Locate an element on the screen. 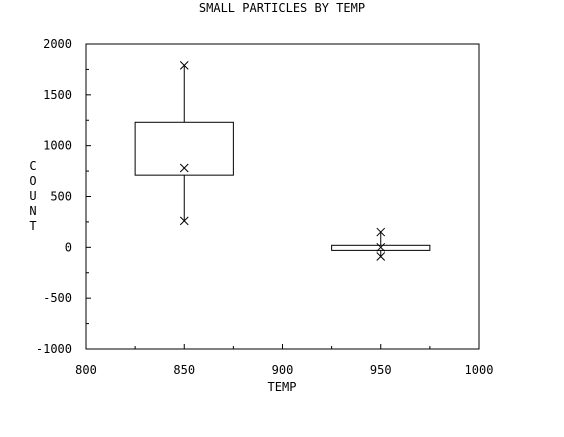 The height and width of the screenshot is (437, 564). y-tick-label: 1500 is located at coordinates (57, 95).